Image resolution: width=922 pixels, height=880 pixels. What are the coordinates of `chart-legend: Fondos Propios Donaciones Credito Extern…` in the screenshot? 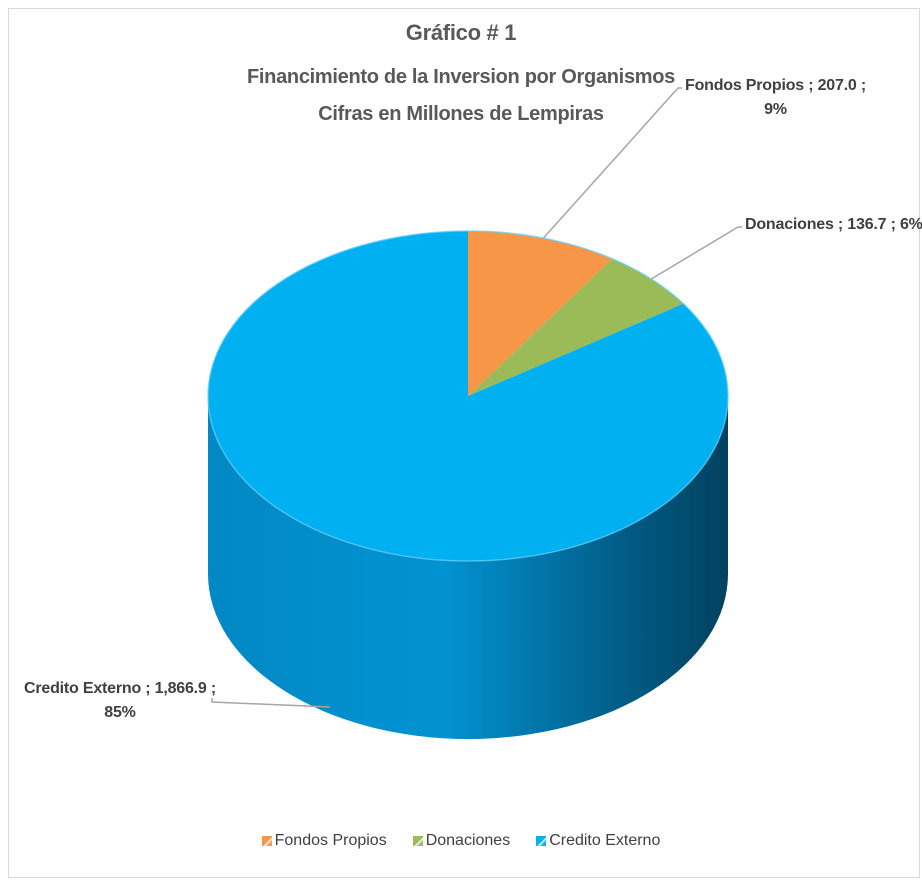 It's located at (461, 841).